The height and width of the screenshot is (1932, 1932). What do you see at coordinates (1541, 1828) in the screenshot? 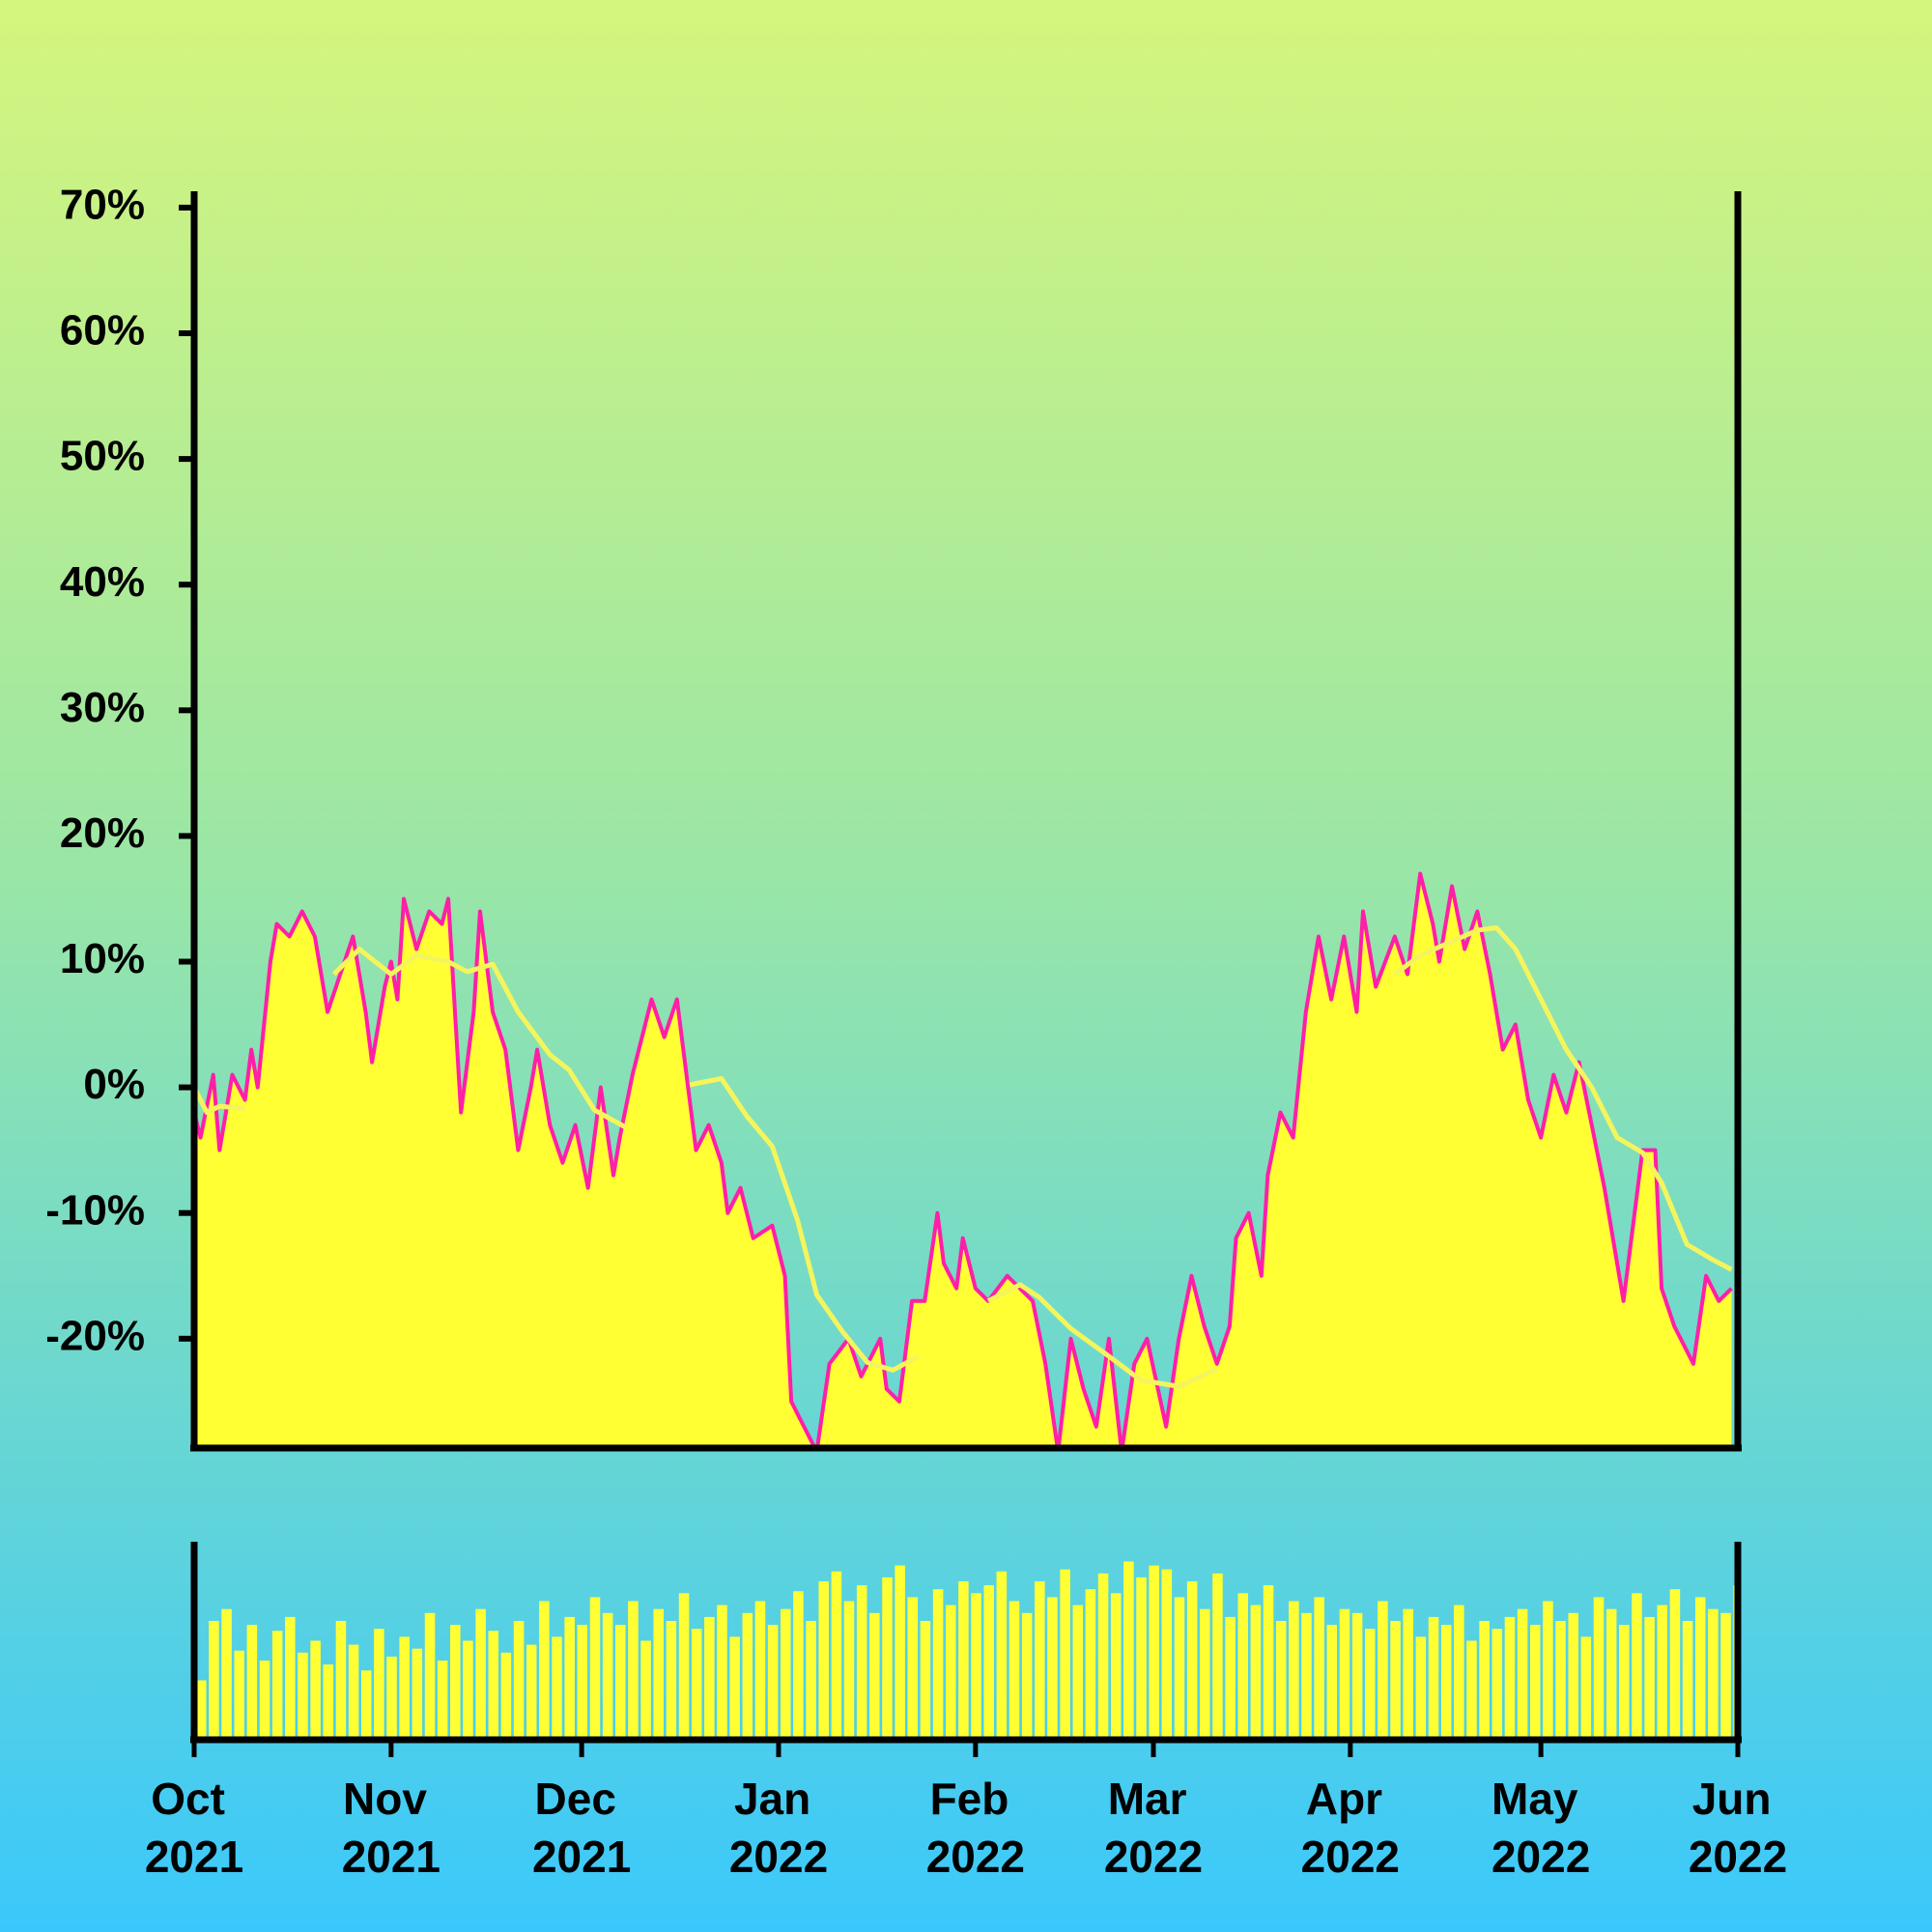
I see `x-tick-label: May 2022` at bounding box center [1541, 1828].